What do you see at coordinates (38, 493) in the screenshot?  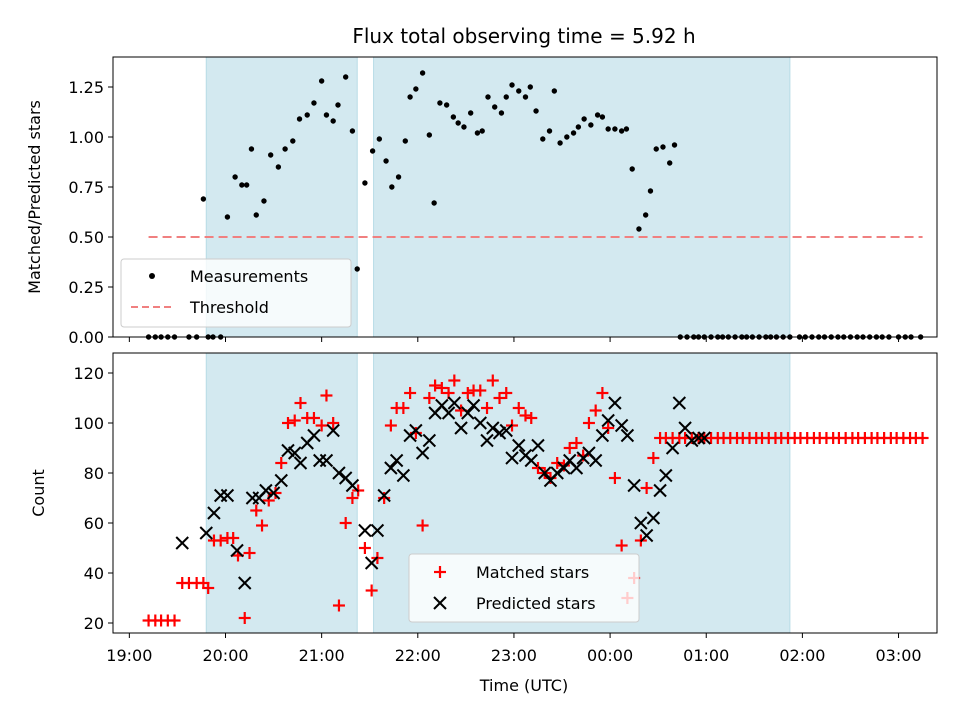 I see `bottom-y-axis-label: Count` at bounding box center [38, 493].